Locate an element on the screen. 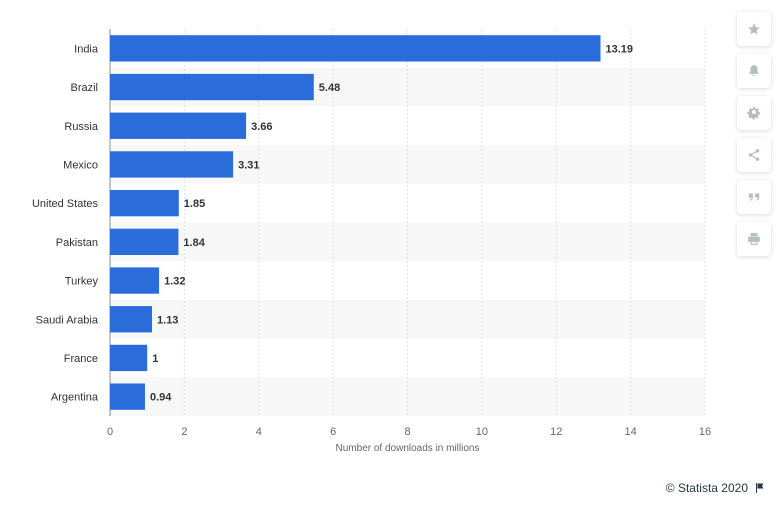 The height and width of the screenshot is (505, 784). favorite-button is located at coordinates (754, 29).